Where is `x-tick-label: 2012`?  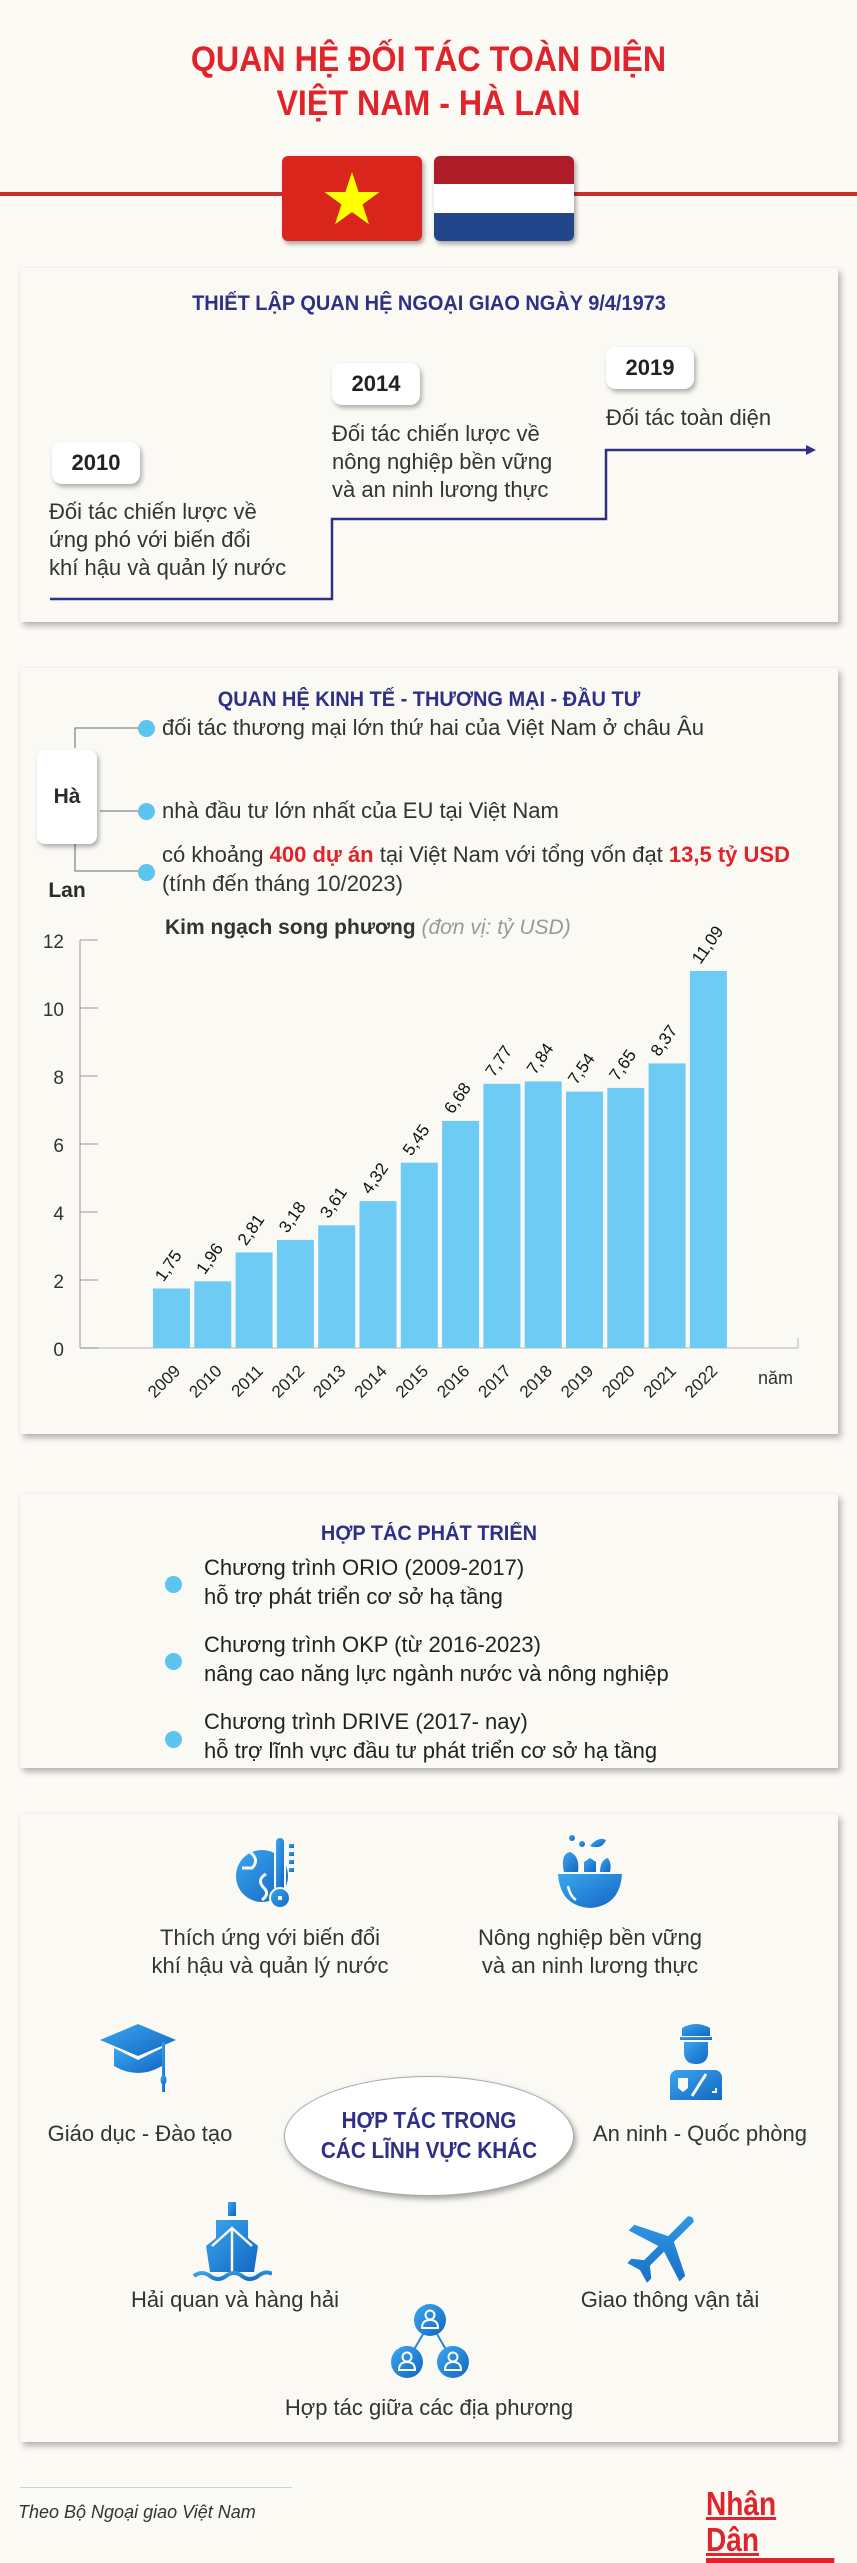
x-tick-label: 2012 is located at coordinates (288, 1381).